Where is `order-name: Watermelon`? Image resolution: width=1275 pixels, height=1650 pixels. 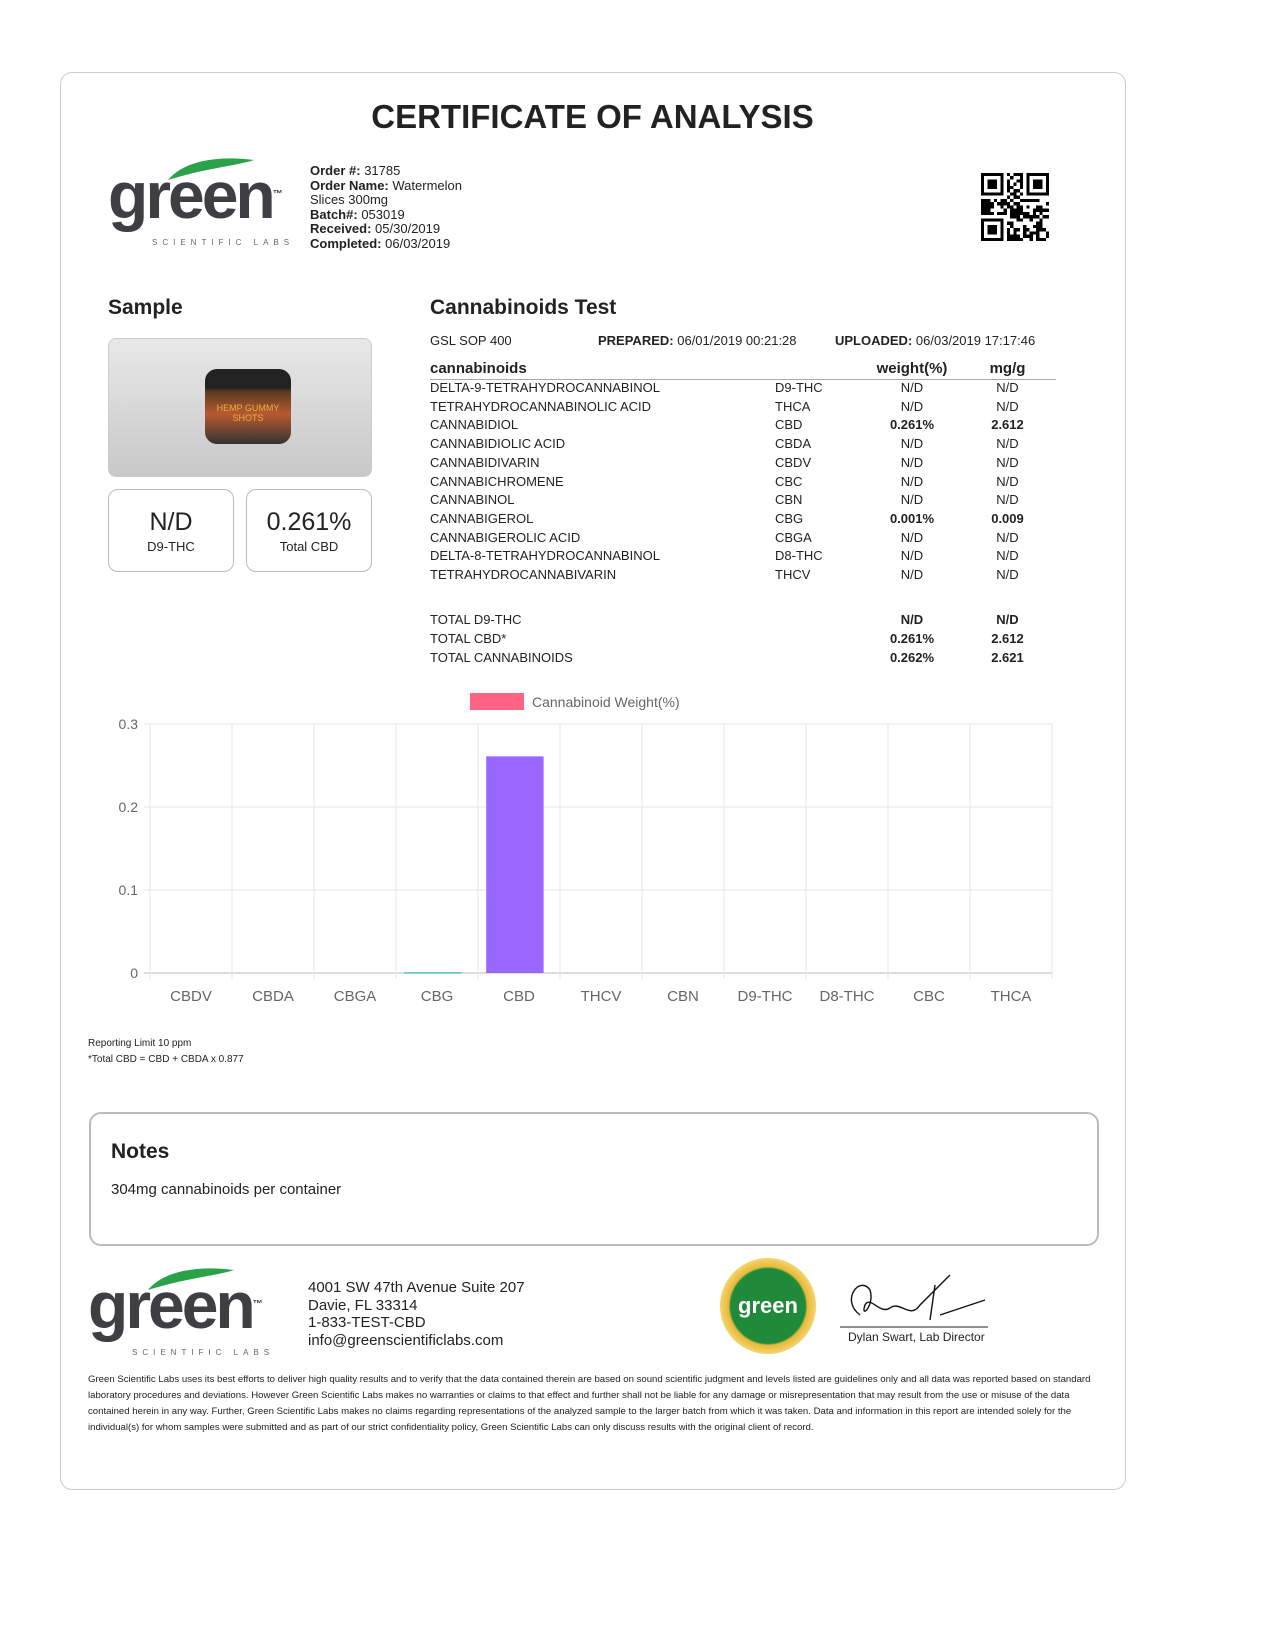 order-name: Watermelon is located at coordinates (427, 185).